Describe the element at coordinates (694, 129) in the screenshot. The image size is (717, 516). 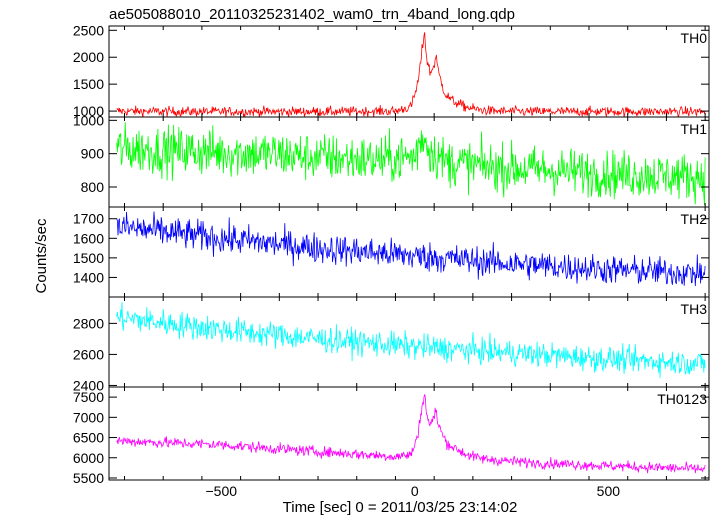
I see `panel-label-th1: TH1` at that location.